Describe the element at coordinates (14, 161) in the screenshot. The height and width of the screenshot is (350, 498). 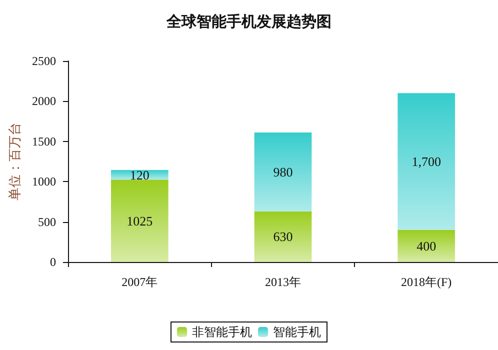
I see `y-axis-title: 单位：百万台` at that location.